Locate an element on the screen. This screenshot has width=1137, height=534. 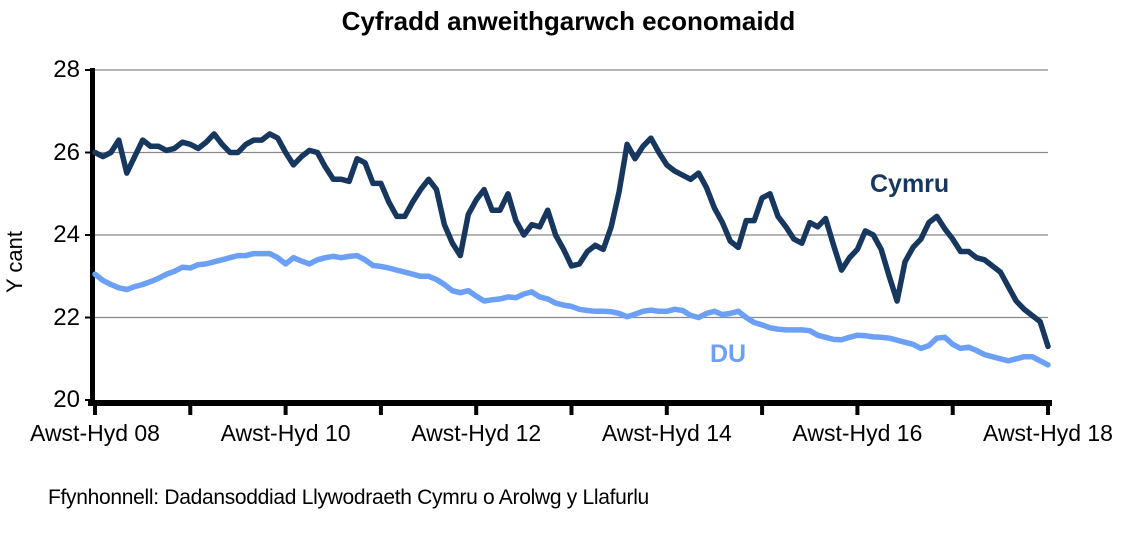
series-label-cymru: Cymru is located at coordinates (910, 184).